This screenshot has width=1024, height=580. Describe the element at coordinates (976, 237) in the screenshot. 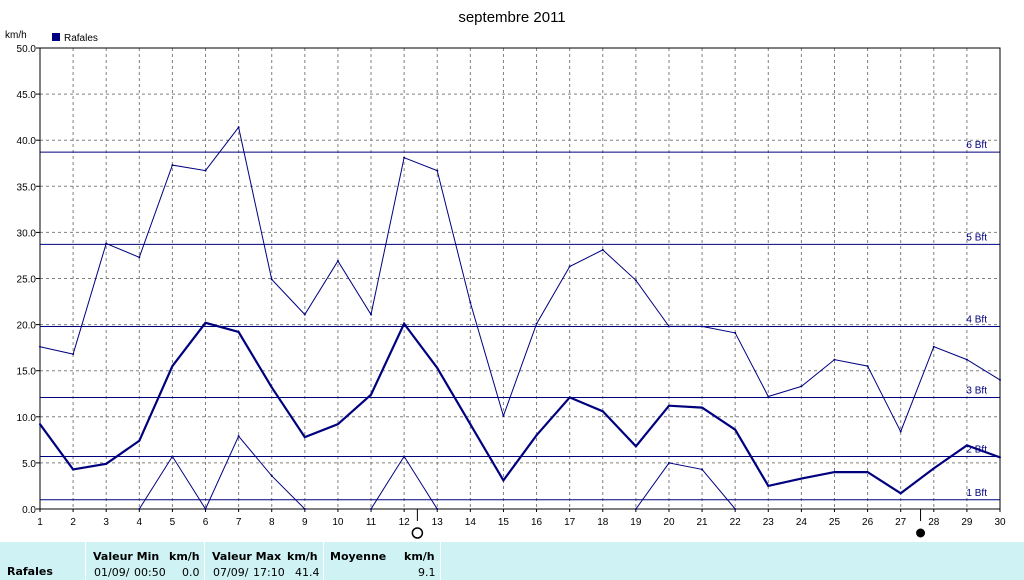

I see `beaufort-label: 5 Bft` at that location.